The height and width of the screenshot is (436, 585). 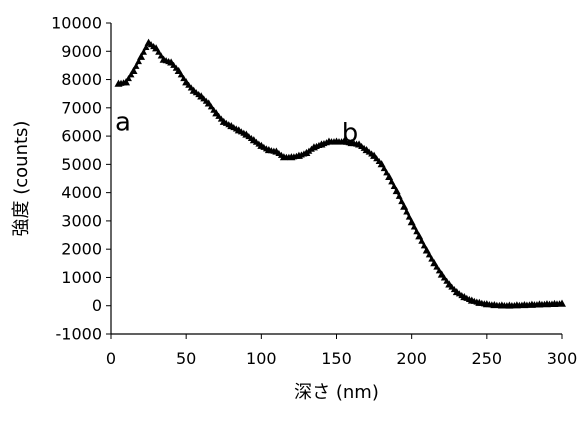 What do you see at coordinates (81, 136) in the screenshot?
I see `y-tick-label: 6000` at bounding box center [81, 136].